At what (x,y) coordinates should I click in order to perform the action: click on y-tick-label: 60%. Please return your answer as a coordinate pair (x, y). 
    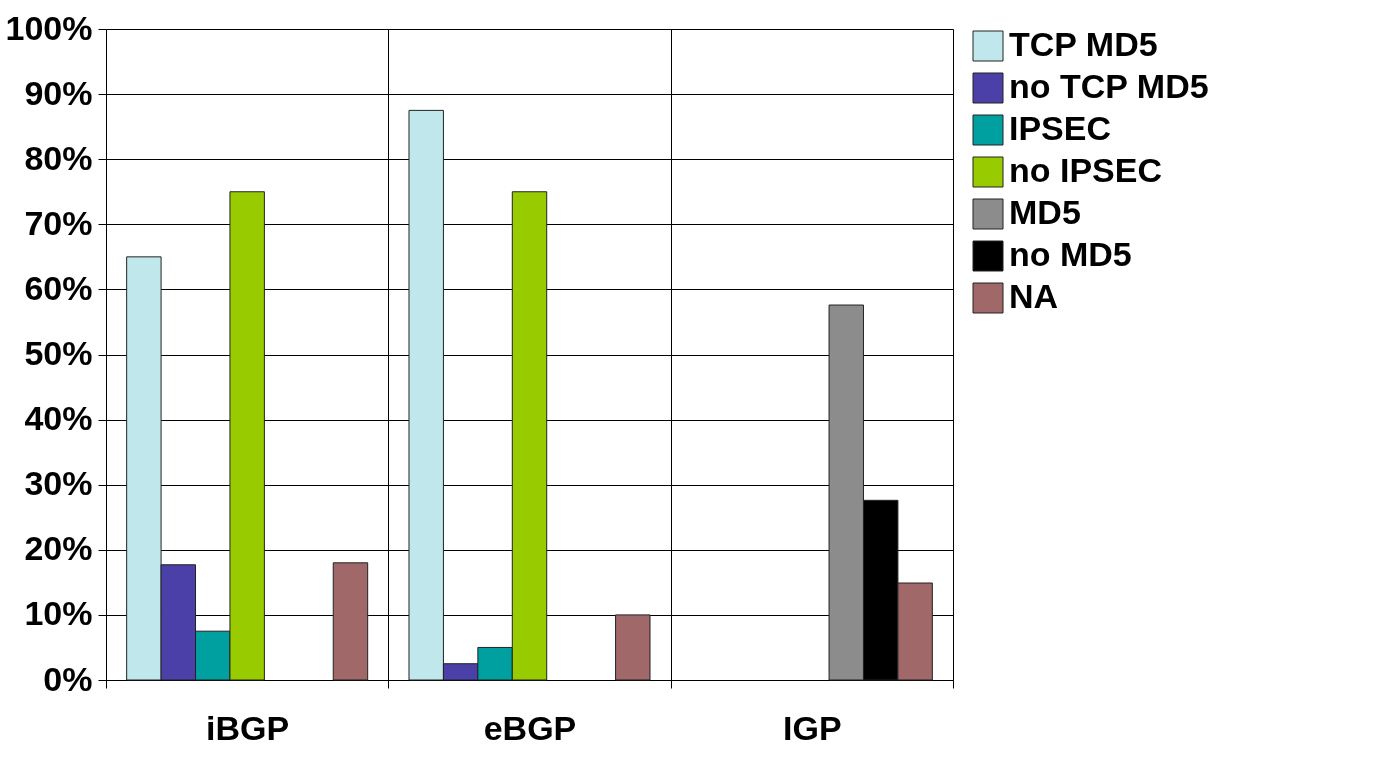
    Looking at the image, I should click on (58, 287).